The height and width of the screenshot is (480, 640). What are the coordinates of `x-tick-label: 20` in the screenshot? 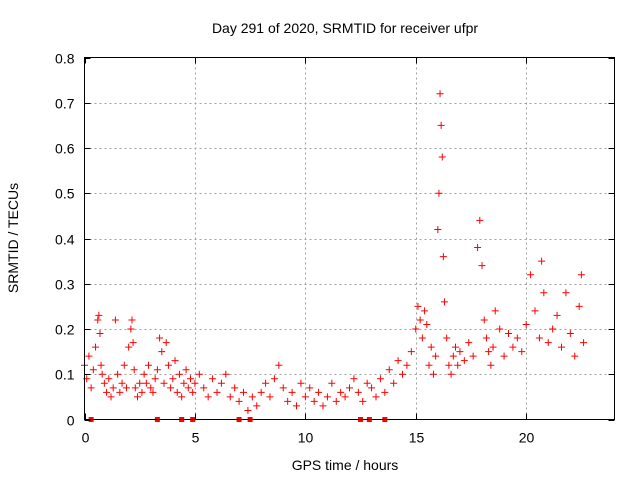 It's located at (527, 438).